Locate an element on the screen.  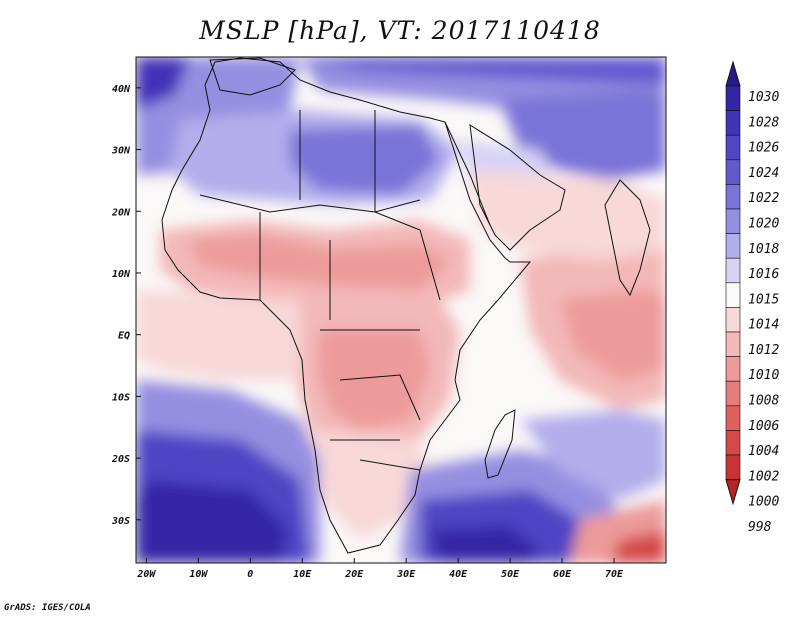
libya-high-field is located at coordinates (365, 160).